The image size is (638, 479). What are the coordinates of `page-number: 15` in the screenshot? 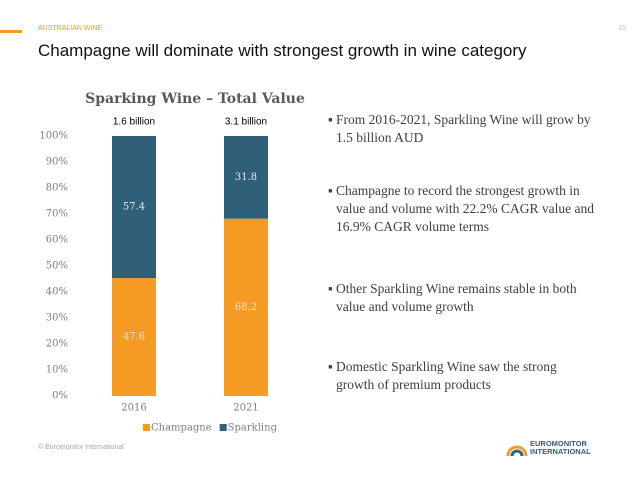 It's located at (622, 28).